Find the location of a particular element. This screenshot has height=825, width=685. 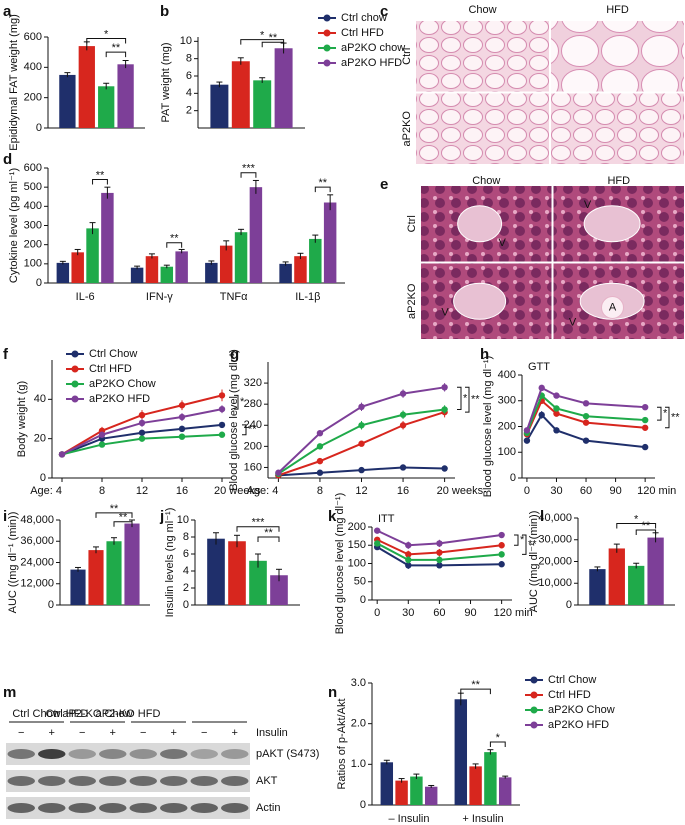

x-tick-label: 0 is located at coordinates (377, 613).